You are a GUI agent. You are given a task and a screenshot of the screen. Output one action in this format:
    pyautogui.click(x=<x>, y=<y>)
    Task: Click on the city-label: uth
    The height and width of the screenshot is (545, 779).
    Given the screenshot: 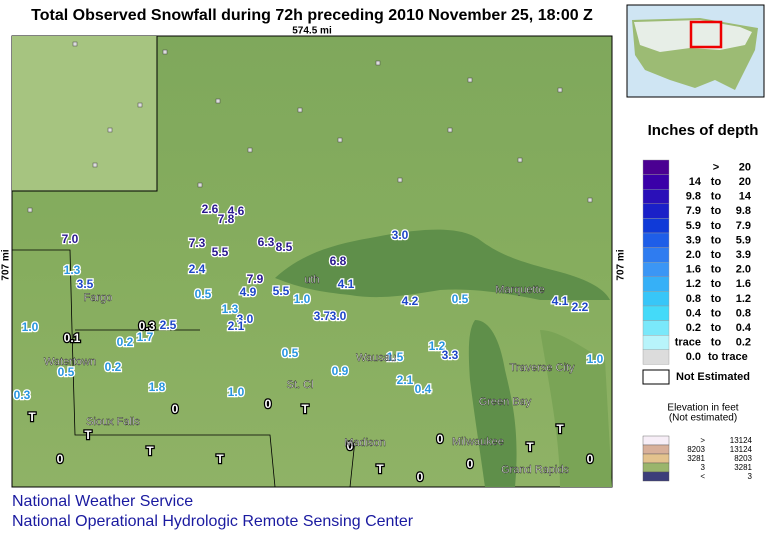 What is the action you would take?
    pyautogui.click(x=311, y=280)
    